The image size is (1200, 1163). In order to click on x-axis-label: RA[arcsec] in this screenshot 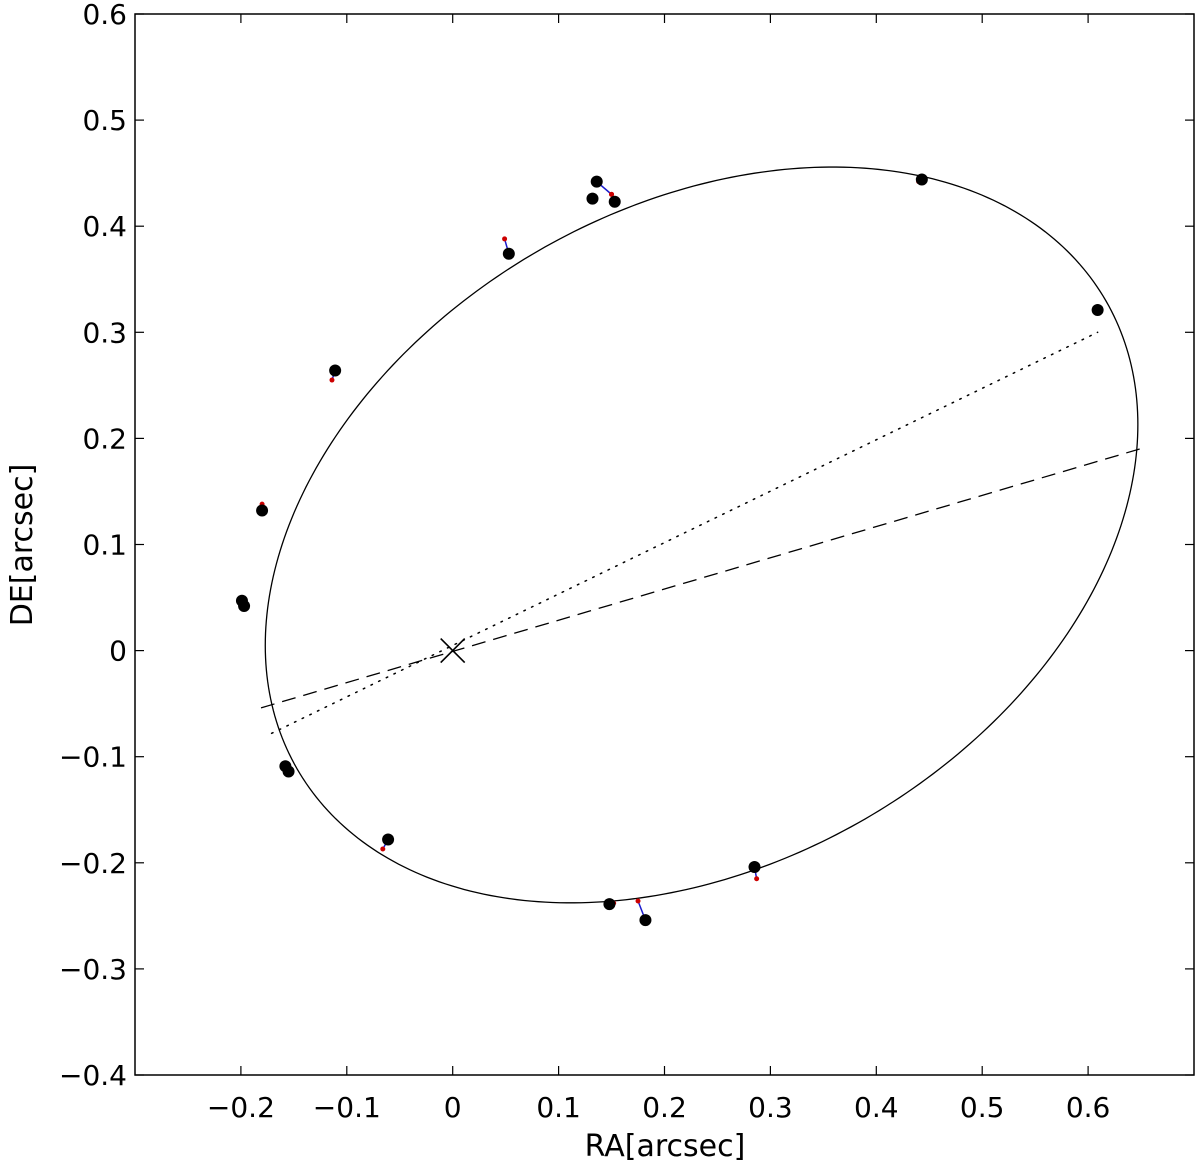, I will do `click(665, 1146)`.